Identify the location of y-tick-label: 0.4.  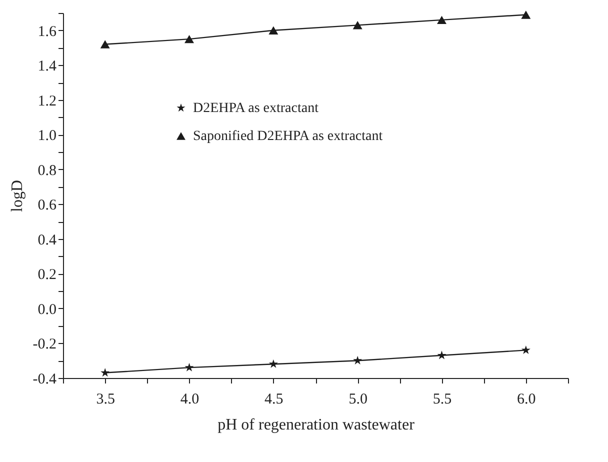
(47, 240).